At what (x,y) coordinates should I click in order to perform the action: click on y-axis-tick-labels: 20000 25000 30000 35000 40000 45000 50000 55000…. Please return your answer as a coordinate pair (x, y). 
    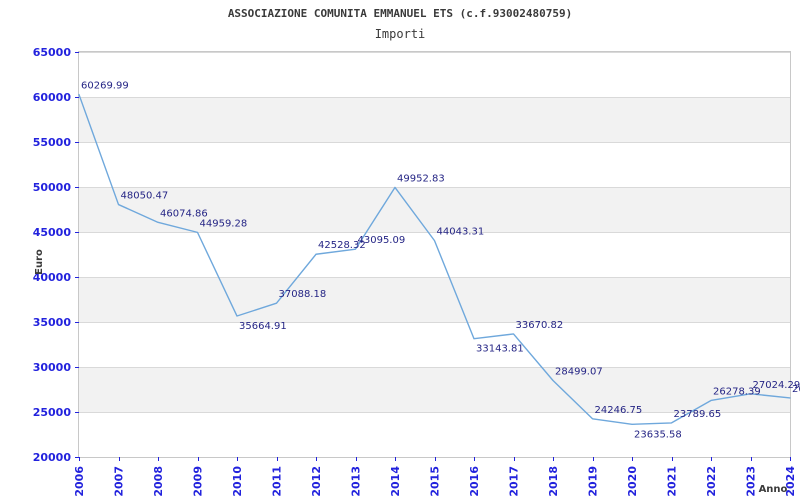
    Looking at the image, I should click on (52, 255).